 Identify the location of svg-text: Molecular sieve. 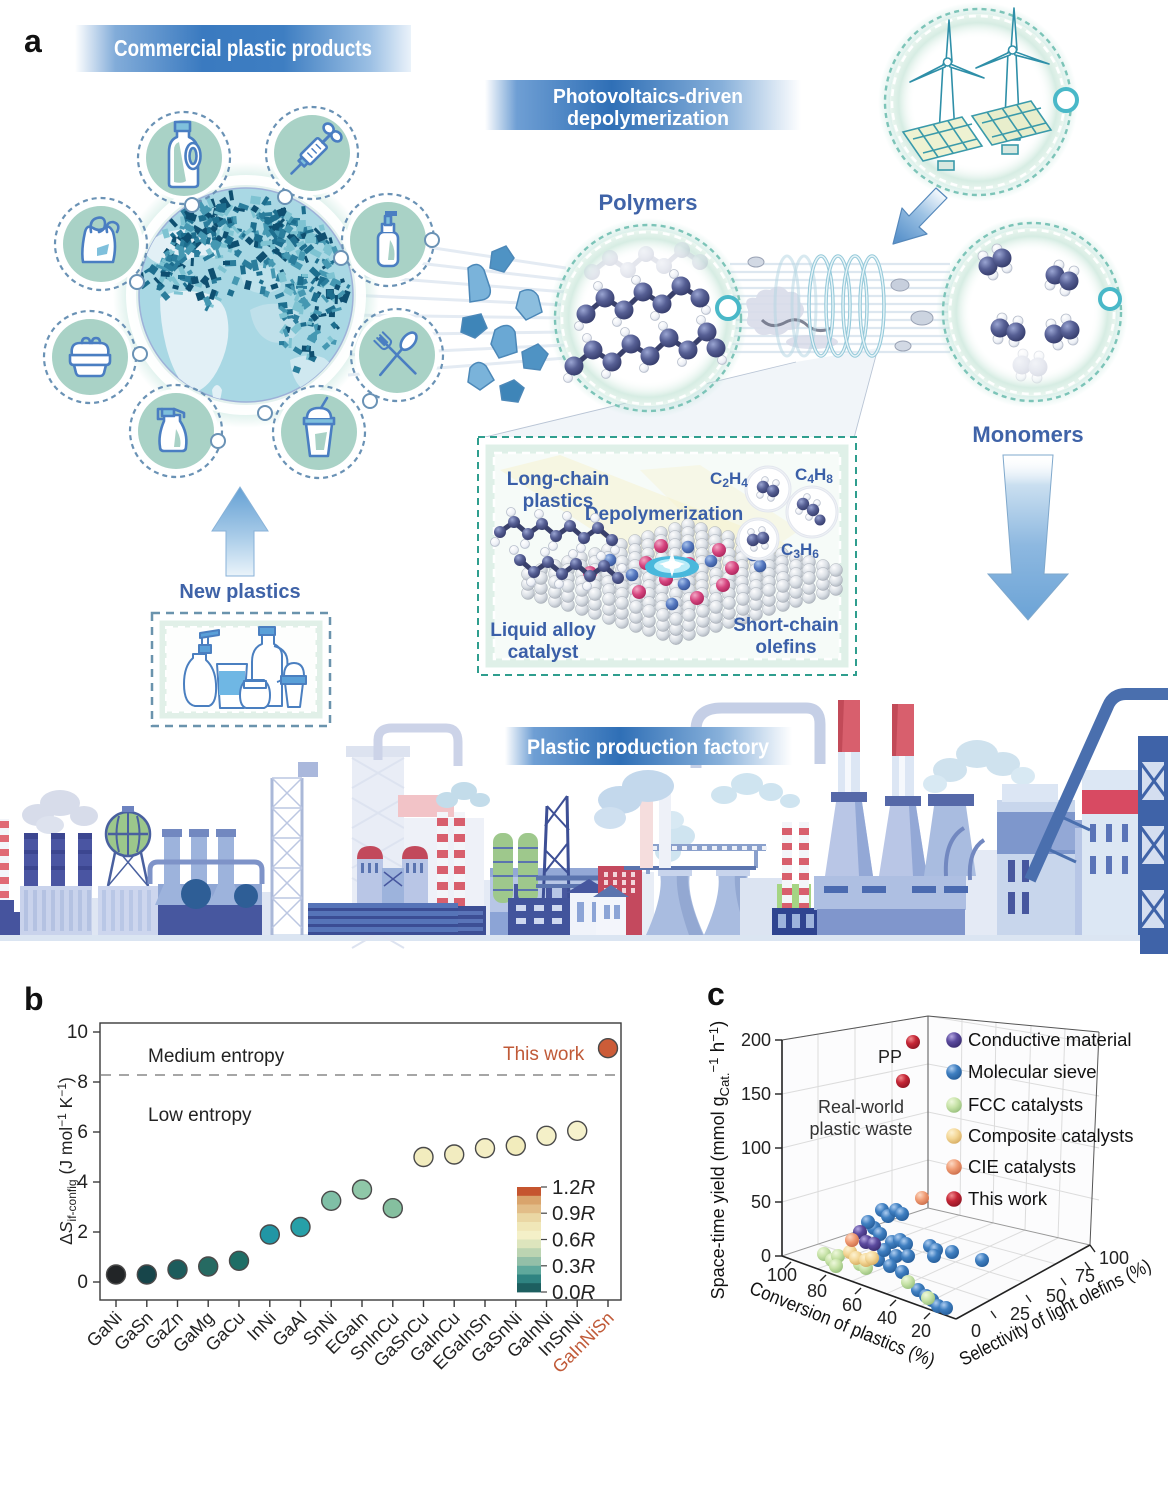
(1032, 1071).